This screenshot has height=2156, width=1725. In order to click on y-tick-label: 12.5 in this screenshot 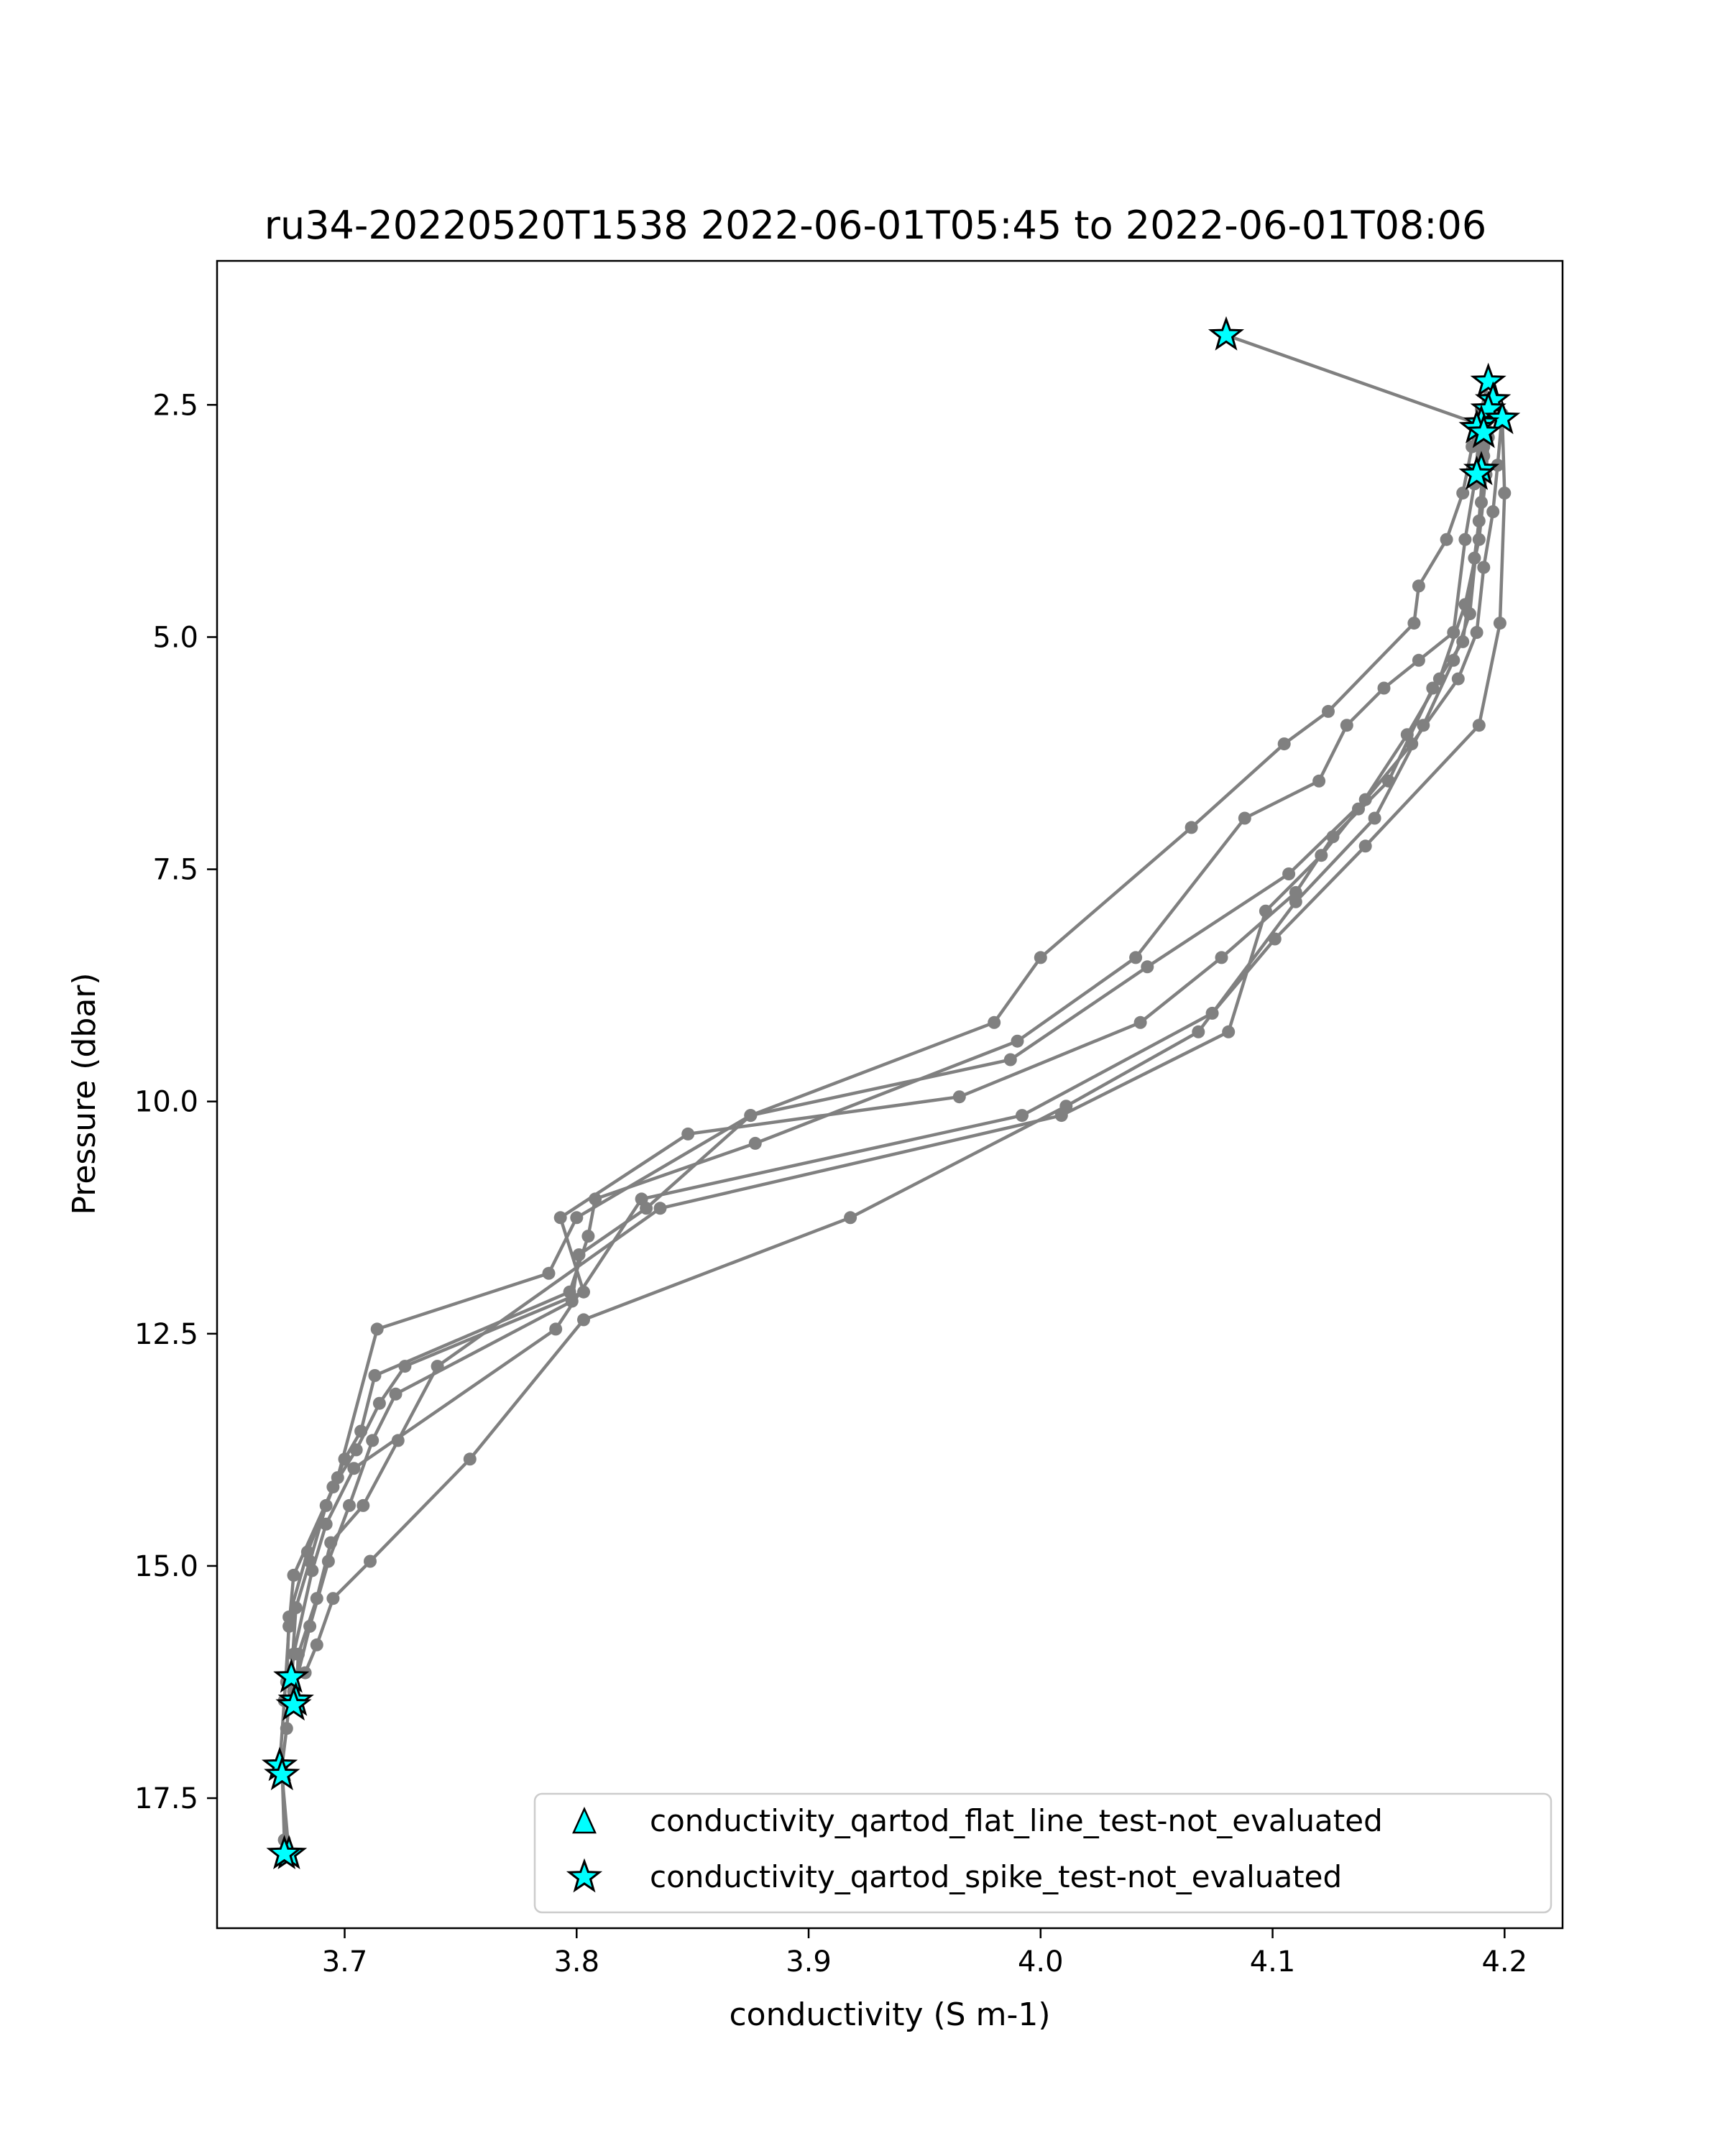, I will do `click(166, 1334)`.